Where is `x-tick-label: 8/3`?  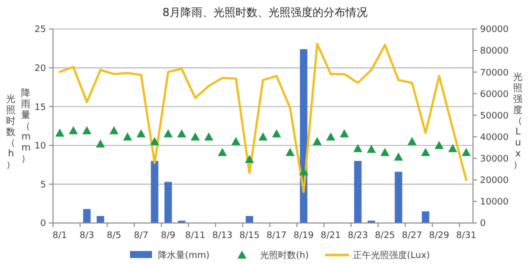 x-tick-label: 8/3 is located at coordinates (87, 236).